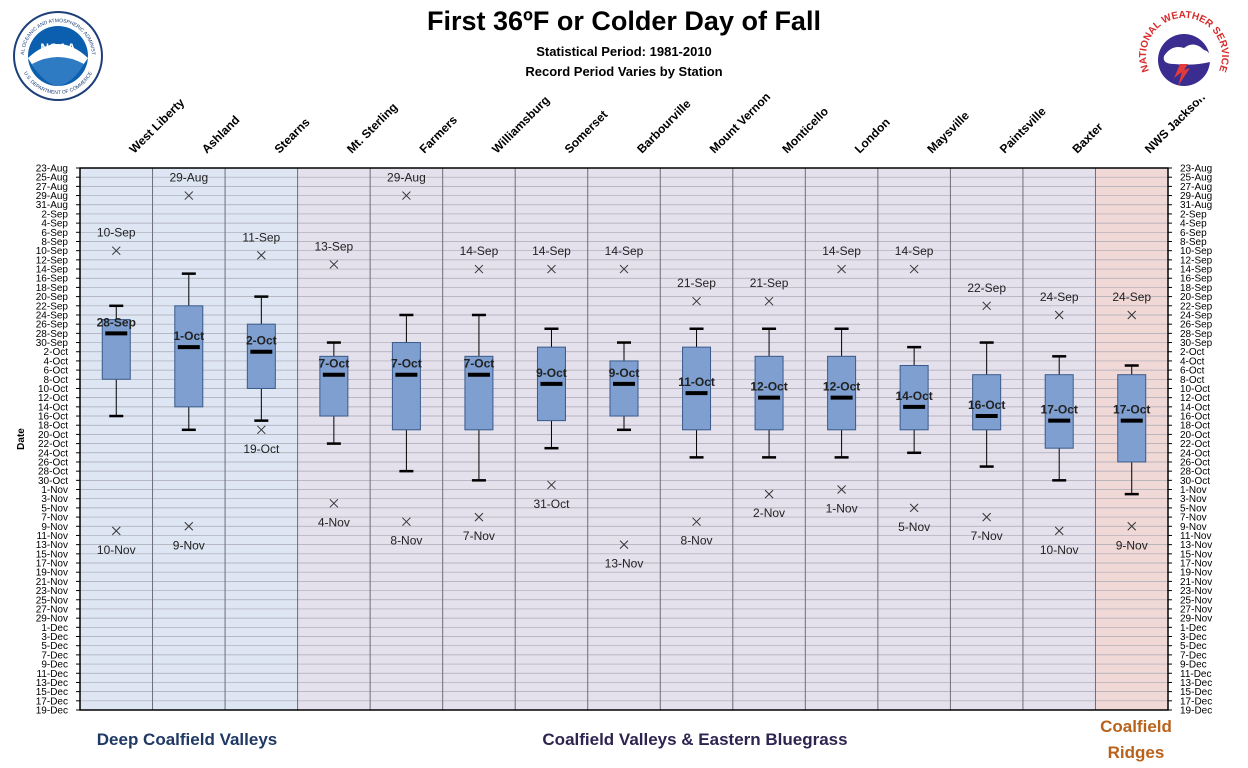 The height and width of the screenshot is (768, 1248). I want to click on box-williamsburg, so click(479, 393).